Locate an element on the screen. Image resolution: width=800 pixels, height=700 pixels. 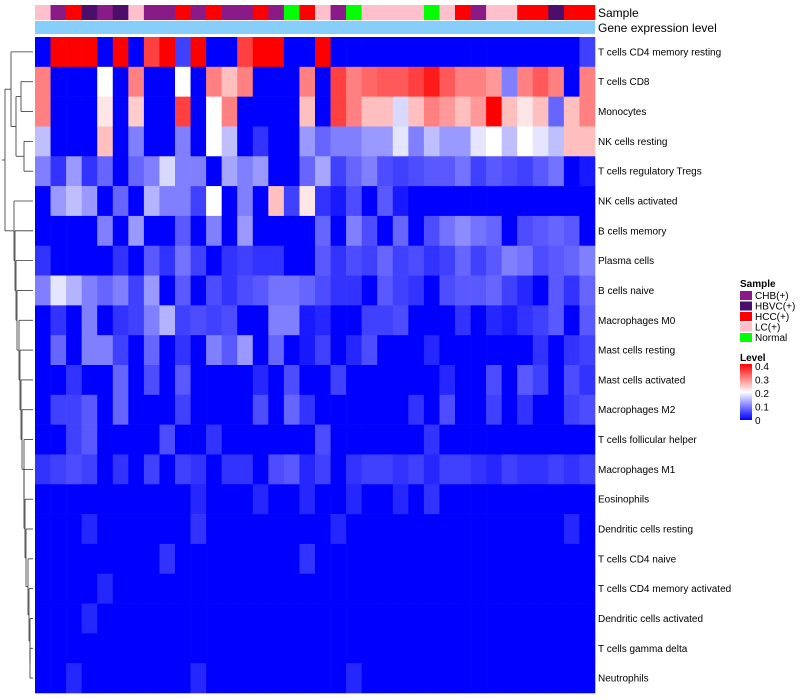
row-label: Plasma cells is located at coordinates (626, 261).